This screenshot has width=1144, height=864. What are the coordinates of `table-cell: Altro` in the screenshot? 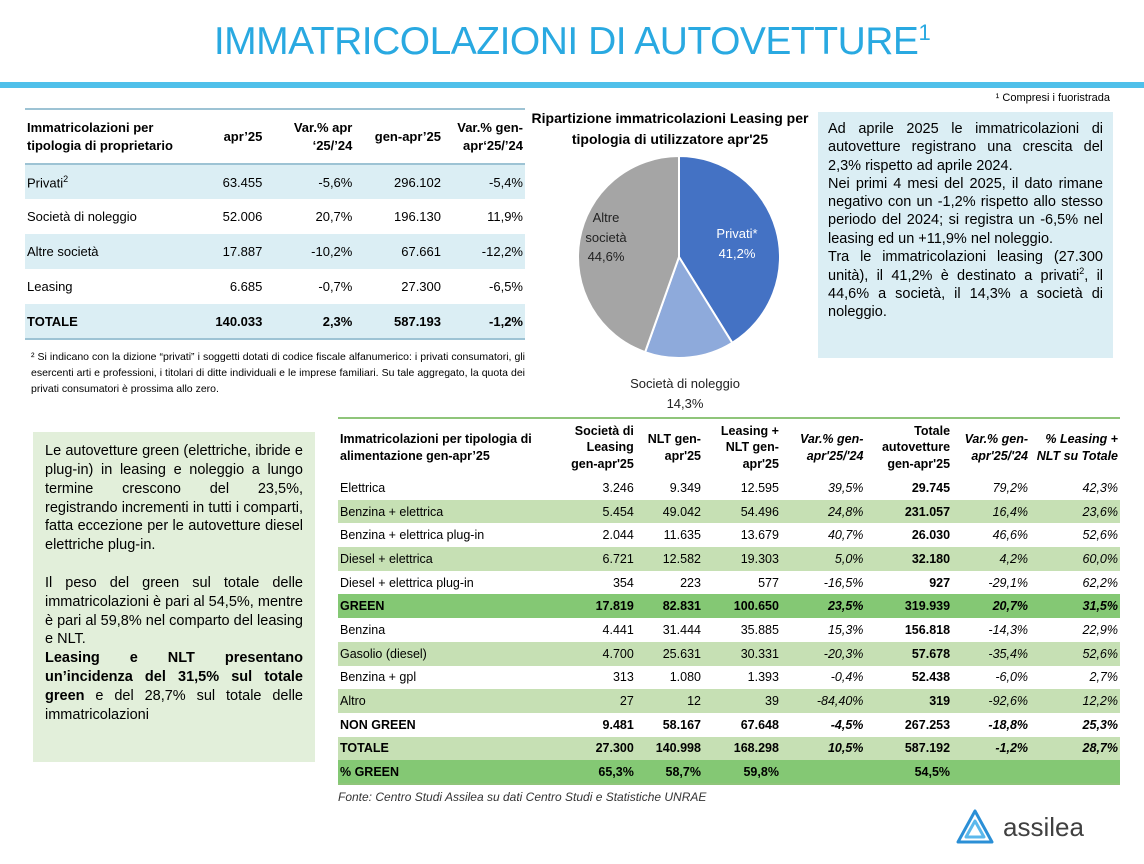 It's located at (452, 701).